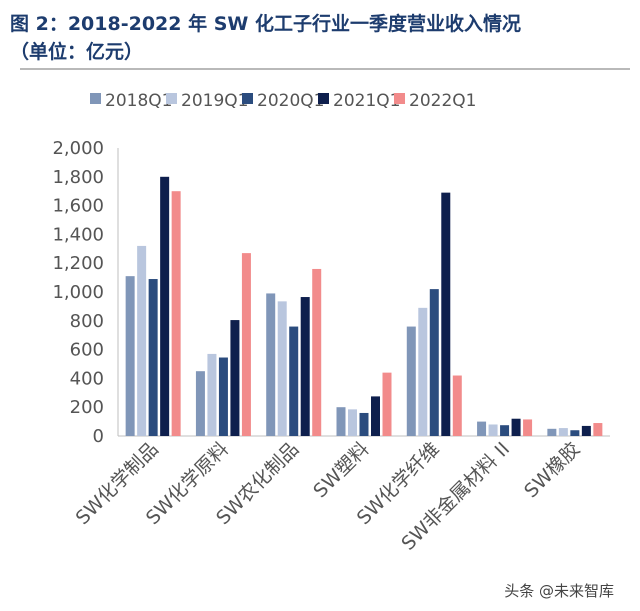 The height and width of the screenshot is (611, 640). What do you see at coordinates (552, 470) in the screenshot?
I see `x-category-label: SW橡胶` at bounding box center [552, 470].